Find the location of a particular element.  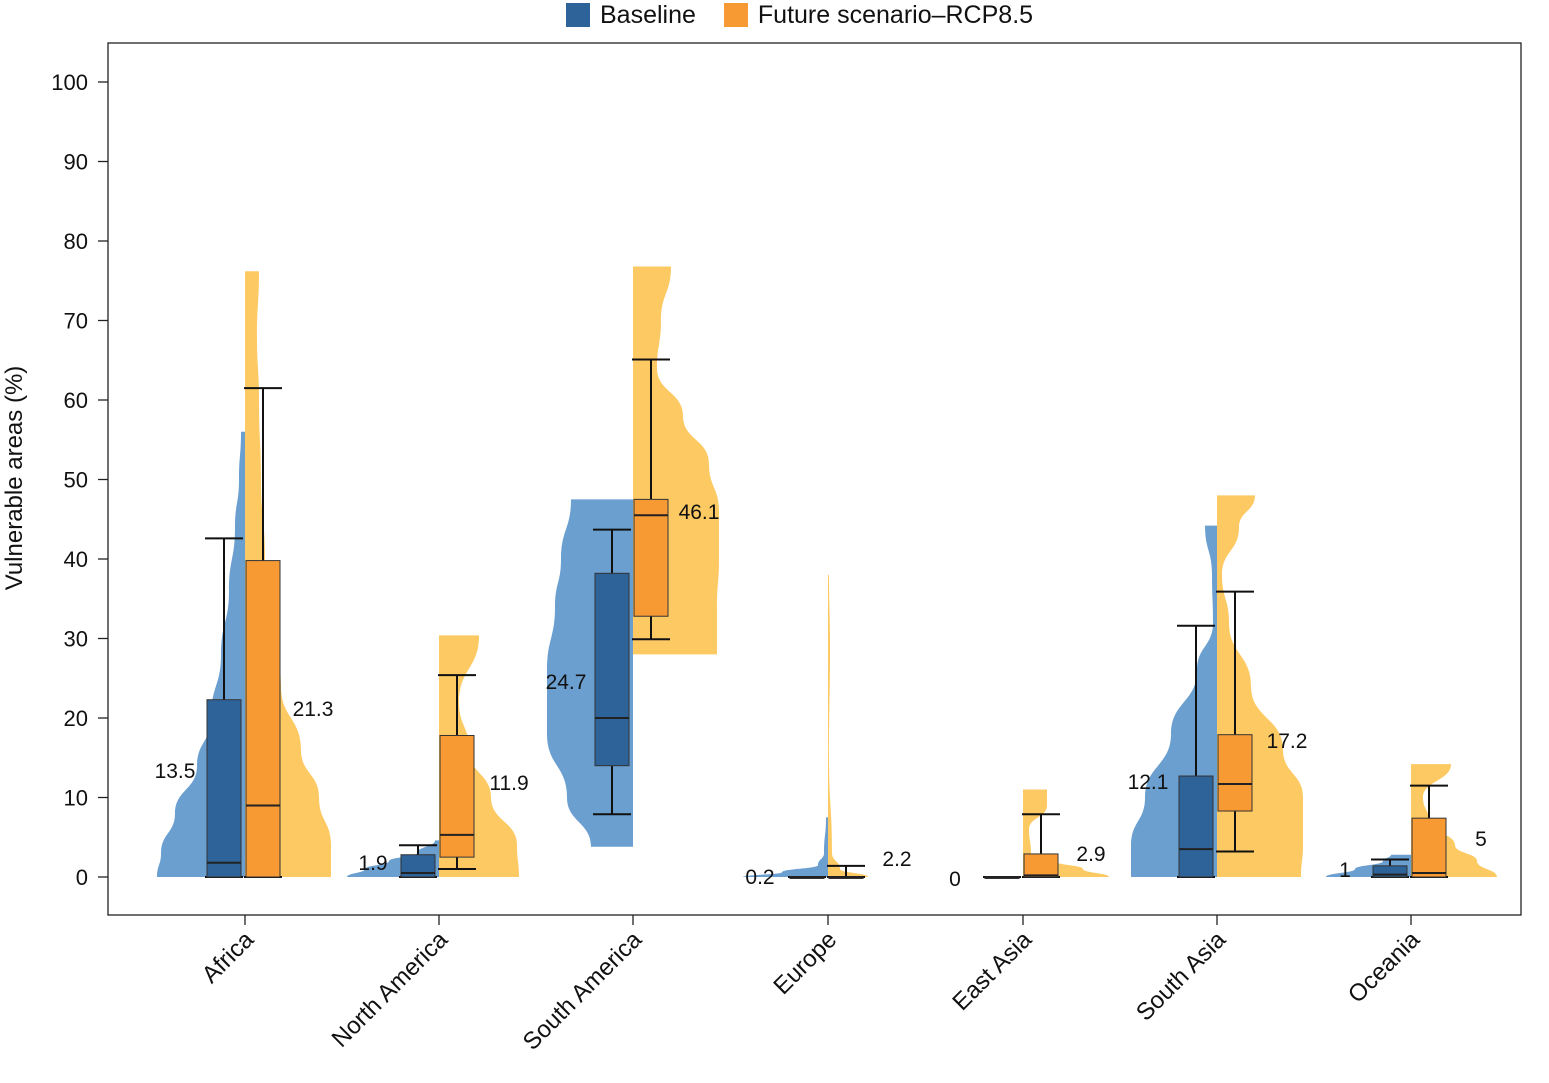

box-baseline-south-america is located at coordinates (612, 669).